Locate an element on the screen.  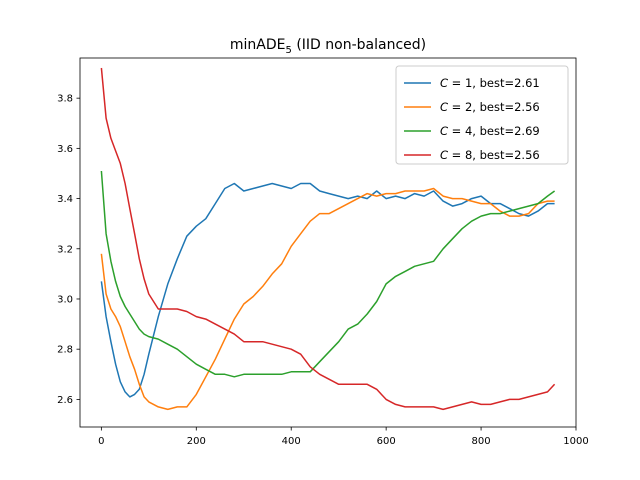
legend-text: = 4, best=2.69 is located at coordinates (494, 131).